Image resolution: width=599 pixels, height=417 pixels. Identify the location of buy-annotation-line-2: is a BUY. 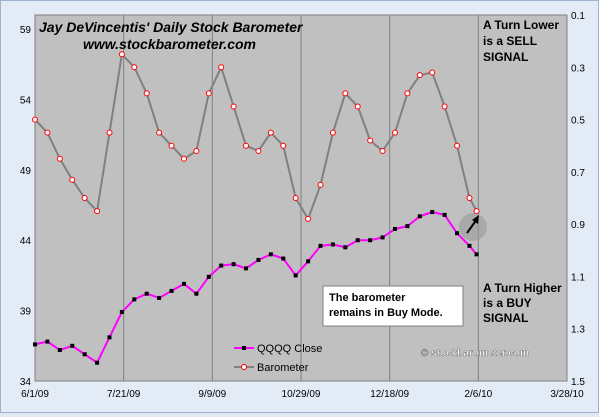
(507, 303).